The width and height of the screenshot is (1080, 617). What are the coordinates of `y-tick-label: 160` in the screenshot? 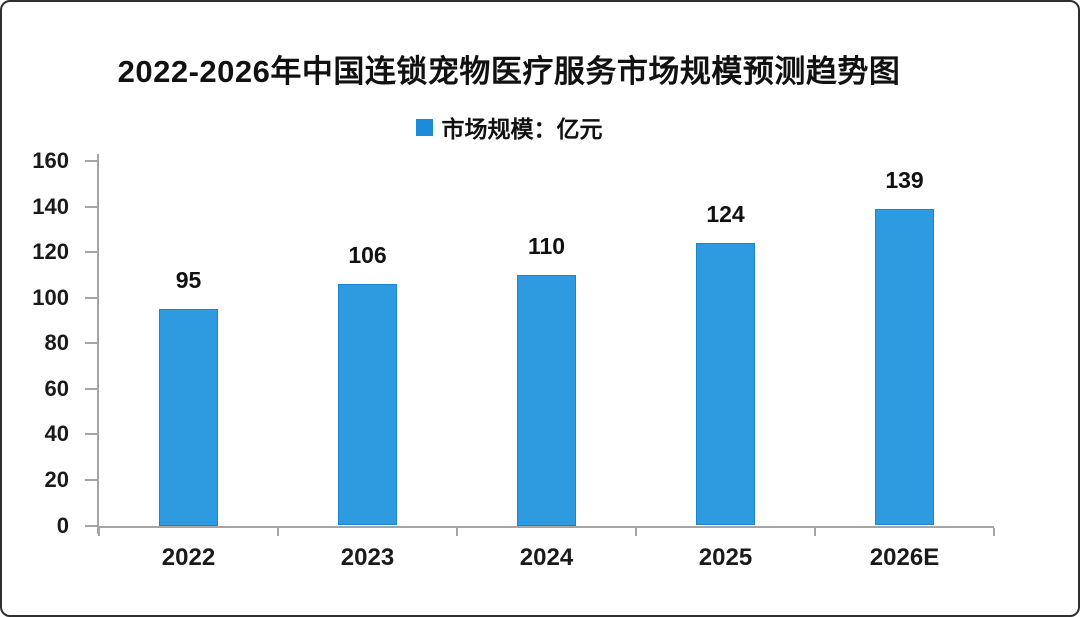 It's located at (50, 160).